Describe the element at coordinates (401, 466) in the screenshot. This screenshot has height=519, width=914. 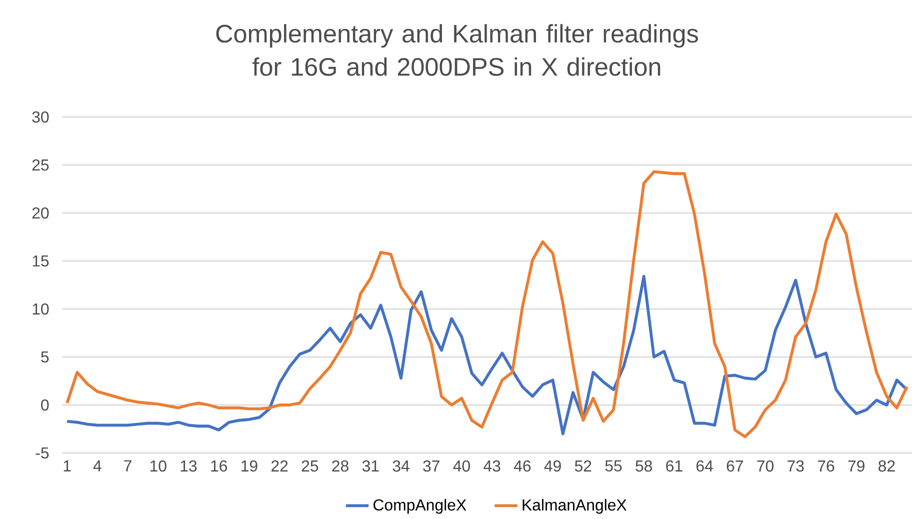
I see `x-tick-label: 34` at that location.